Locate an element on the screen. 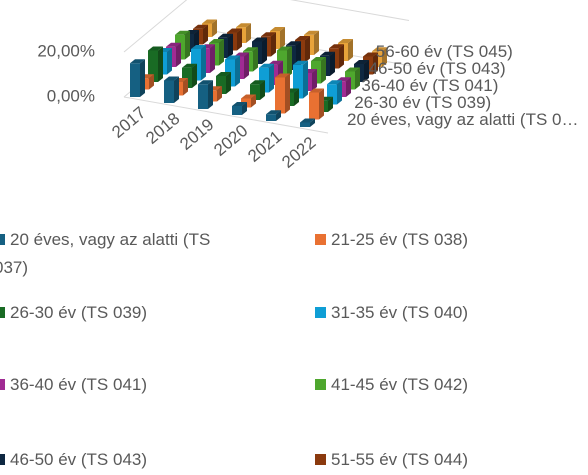 This screenshot has width=588, height=475. legend-item: 41-45 év (TS 042) is located at coordinates (445, 385).